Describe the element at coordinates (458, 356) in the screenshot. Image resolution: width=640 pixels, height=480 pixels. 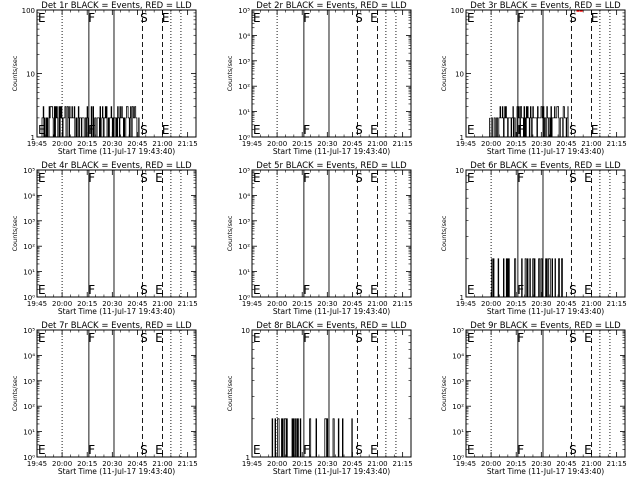
I see `y-tick-label: 10⁴` at that location.